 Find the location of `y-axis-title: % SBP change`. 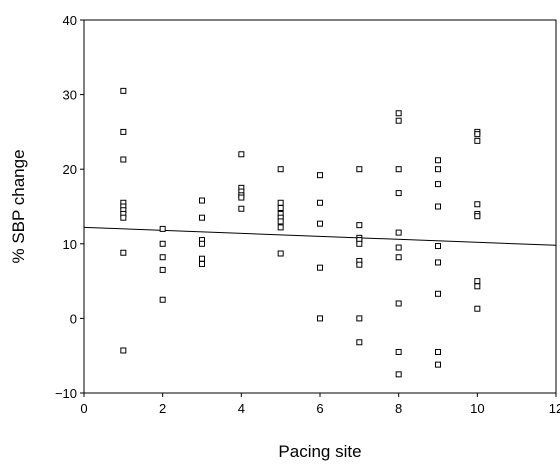

y-axis-title: % SBP change is located at coordinates (18, 206).